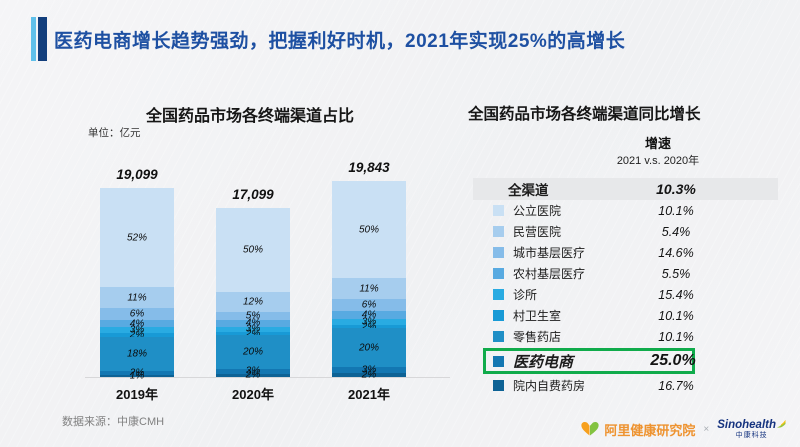 This screenshot has width=800, height=447. Describe the element at coordinates (590, 429) in the screenshot. I see `alihealth-heart-icon` at that location.